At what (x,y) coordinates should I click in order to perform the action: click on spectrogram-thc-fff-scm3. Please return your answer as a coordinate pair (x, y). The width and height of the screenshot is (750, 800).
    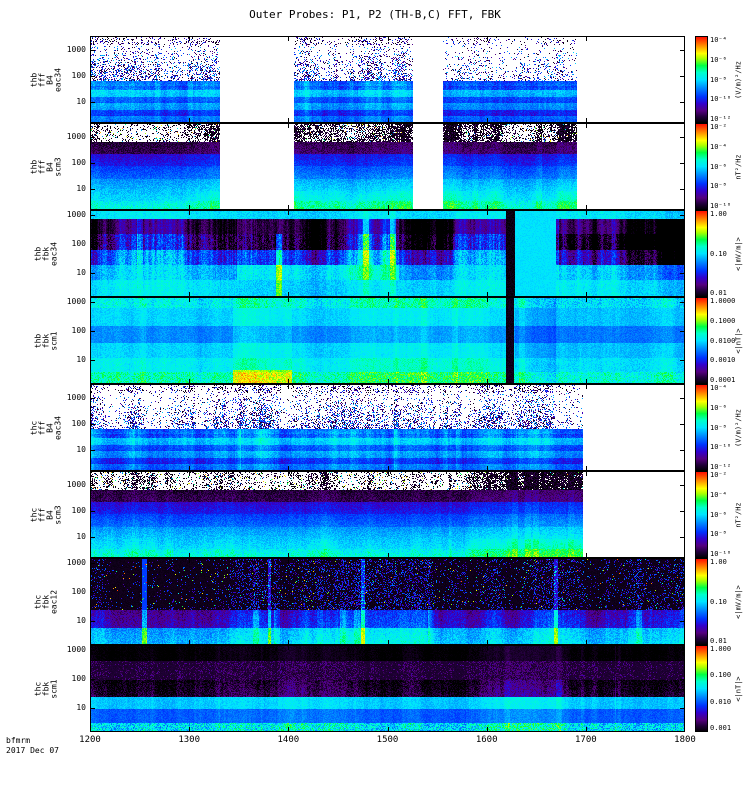
    Looking at the image, I should click on (387, 514).